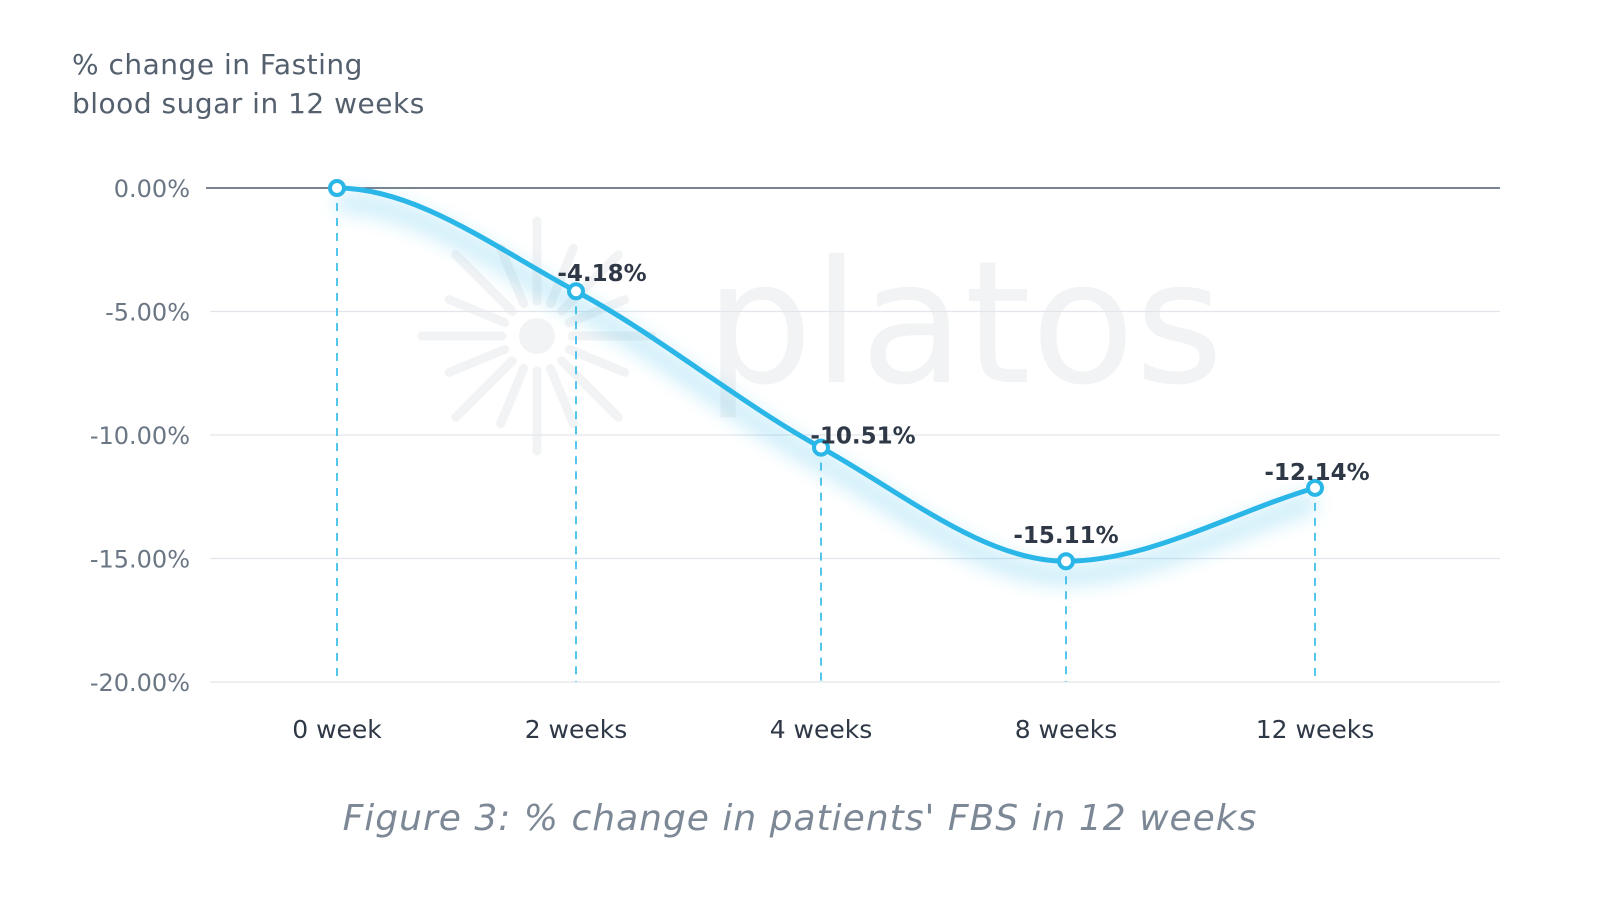 This screenshot has width=1600, height=909. What do you see at coordinates (537, 336) in the screenshot?
I see `watermark-dot` at bounding box center [537, 336].